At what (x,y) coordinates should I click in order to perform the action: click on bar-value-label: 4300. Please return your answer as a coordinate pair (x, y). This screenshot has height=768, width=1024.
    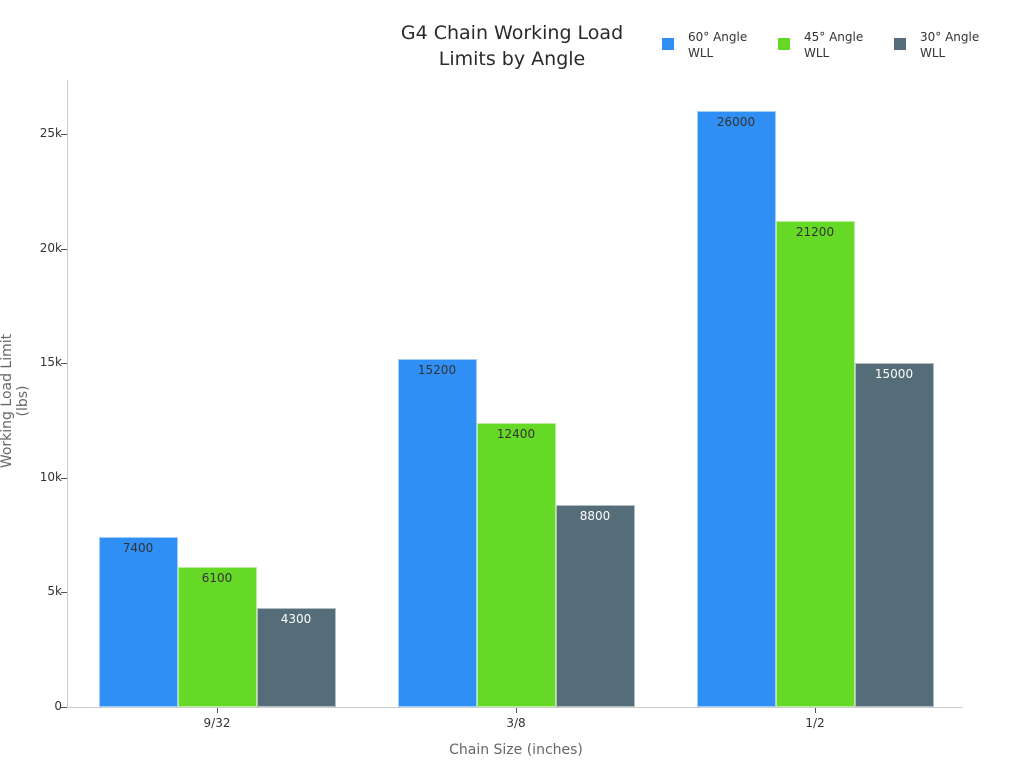
    Looking at the image, I should click on (296, 619).